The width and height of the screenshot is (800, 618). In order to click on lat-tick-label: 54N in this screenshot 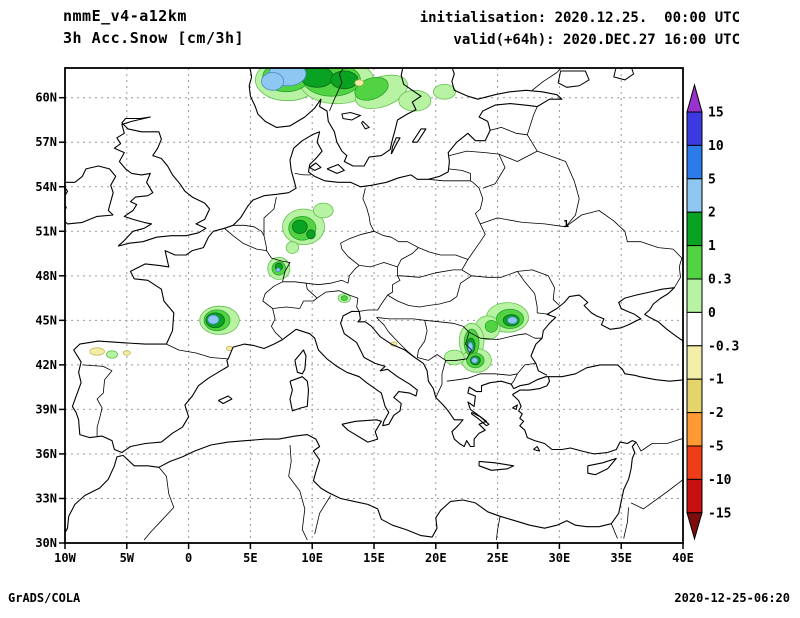, I will do `click(46, 187)`.